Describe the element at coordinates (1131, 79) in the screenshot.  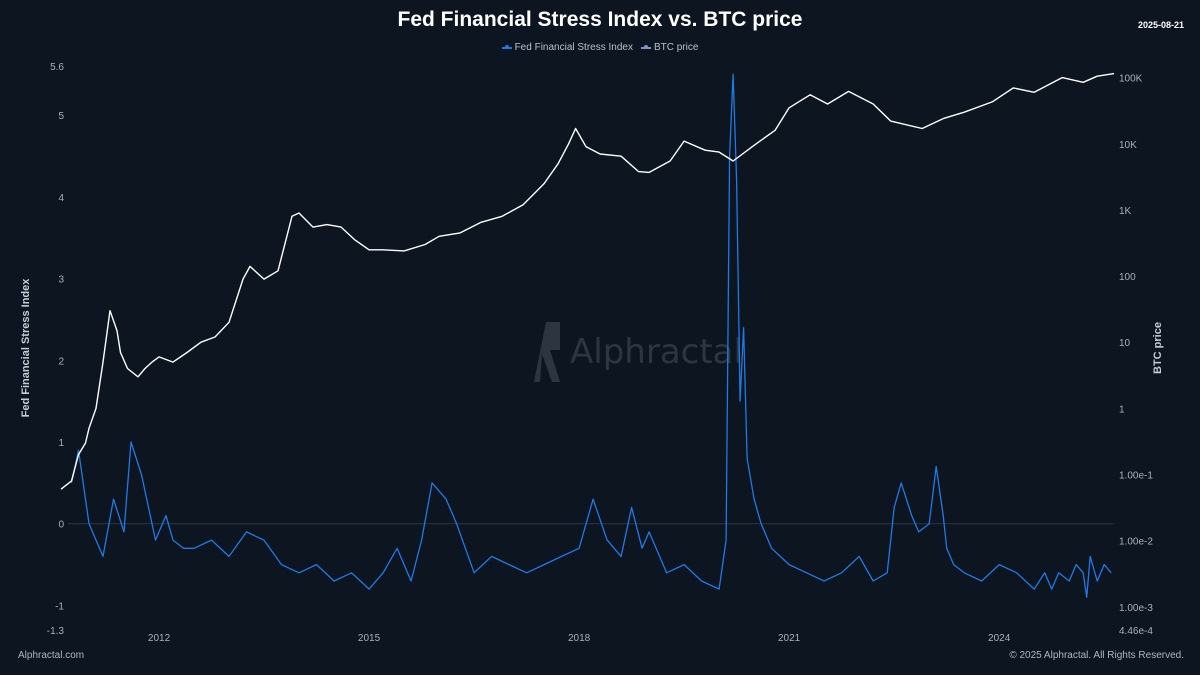
I see `y-right-tick-label: 100K` at that location.